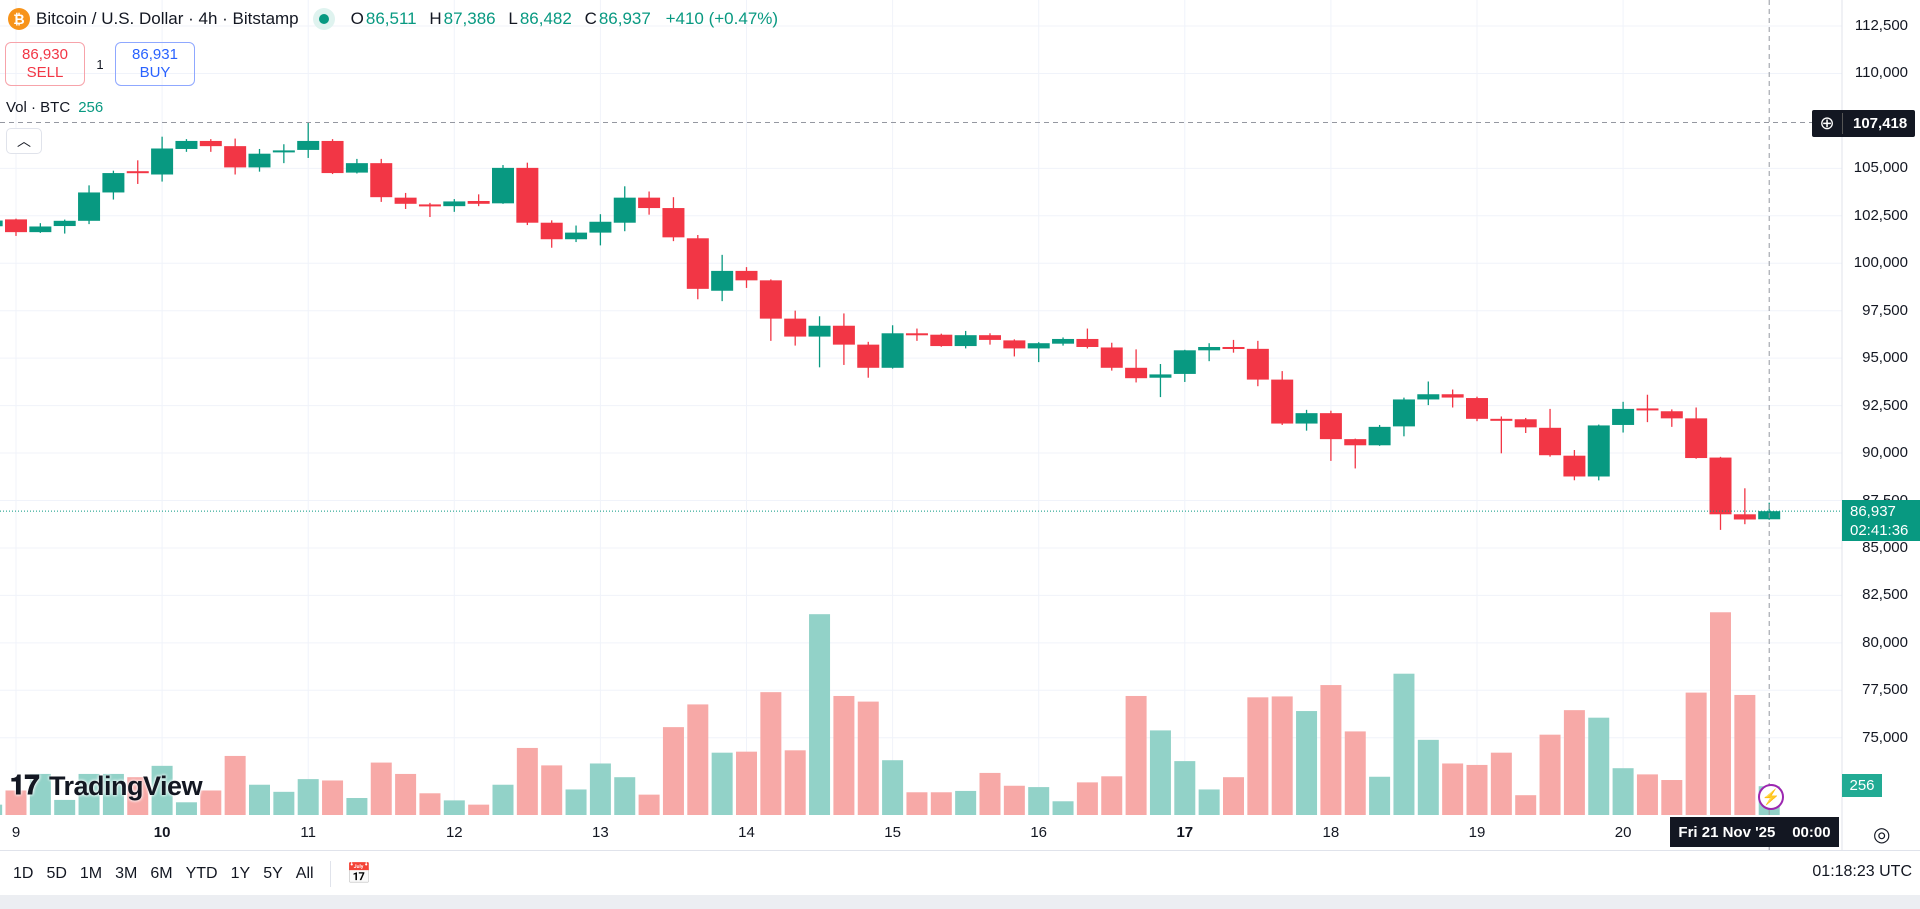 The height and width of the screenshot is (909, 1920). Describe the element at coordinates (323, 19) in the screenshot. I see `market-status-icon` at that location.